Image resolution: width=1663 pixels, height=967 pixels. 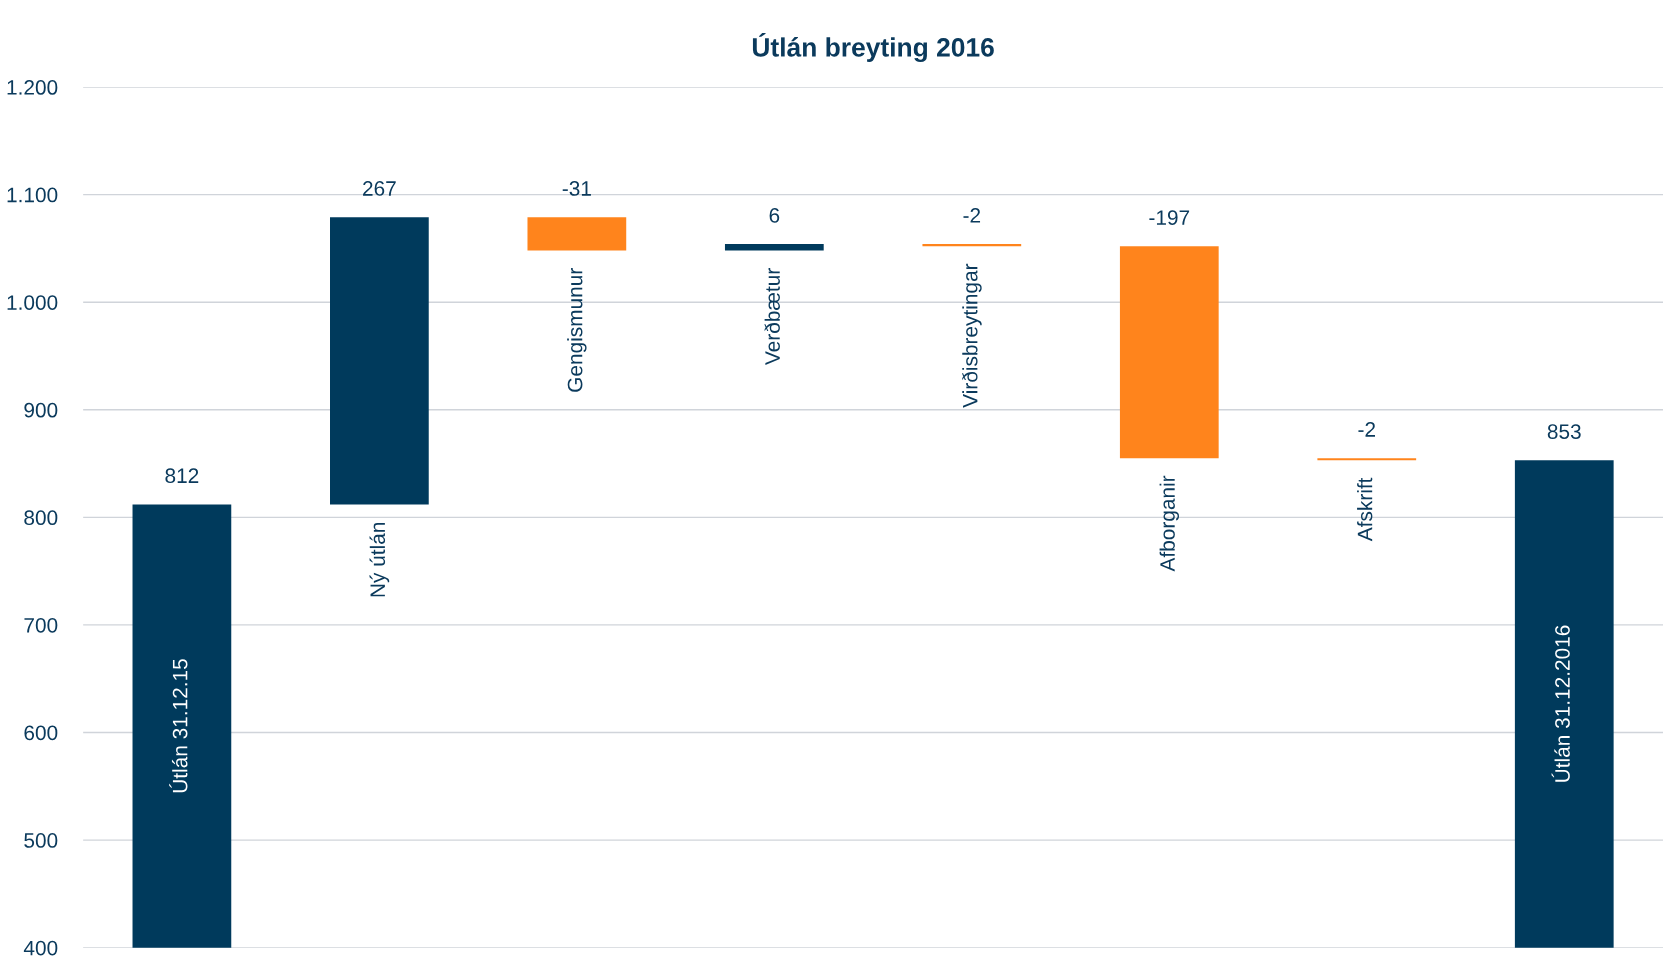 What do you see at coordinates (577, 330) in the screenshot?
I see `x-tick-label: Gengismunur` at bounding box center [577, 330].